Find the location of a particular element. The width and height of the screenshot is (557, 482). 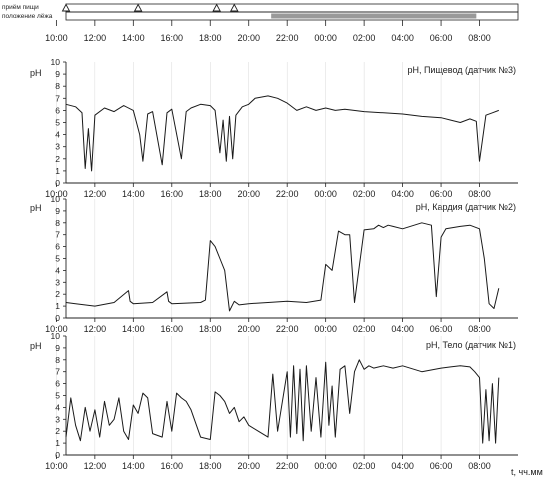

time-tick-label: 16:00 is located at coordinates (172, 38).